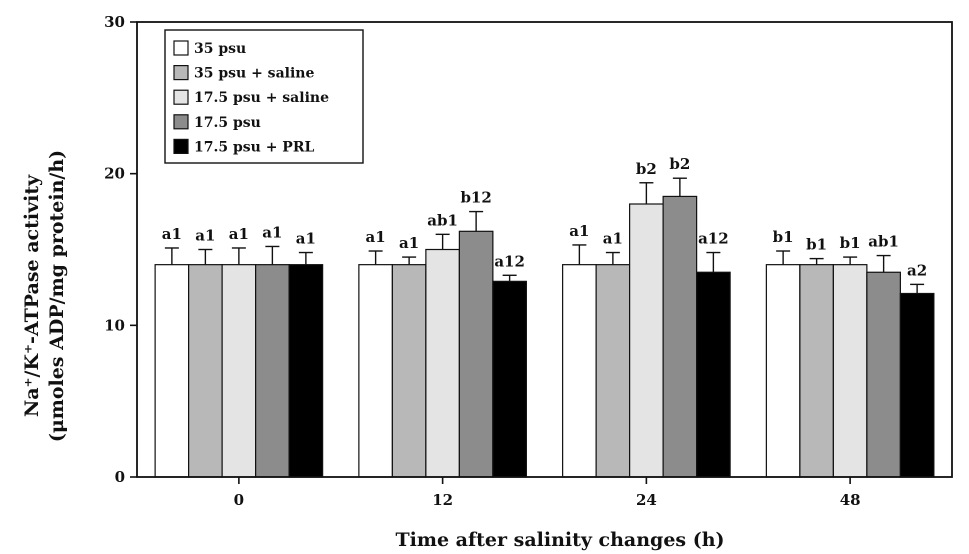  What do you see at coordinates (254, 74) in the screenshot?
I see `legend-entry: 35 psu + saline` at bounding box center [254, 74].